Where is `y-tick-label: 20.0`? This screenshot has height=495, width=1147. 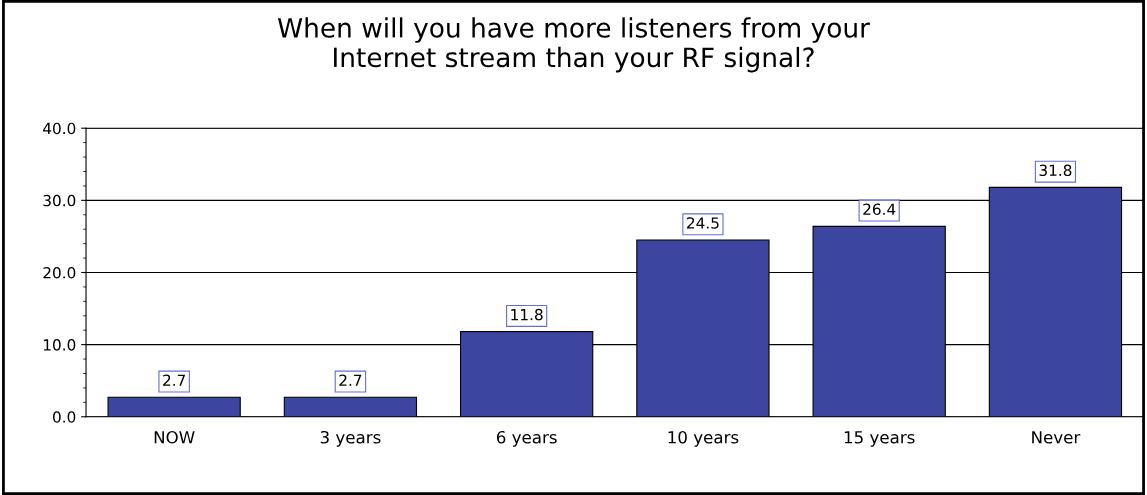 y-tick-label: 20.0 is located at coordinates (59, 272).